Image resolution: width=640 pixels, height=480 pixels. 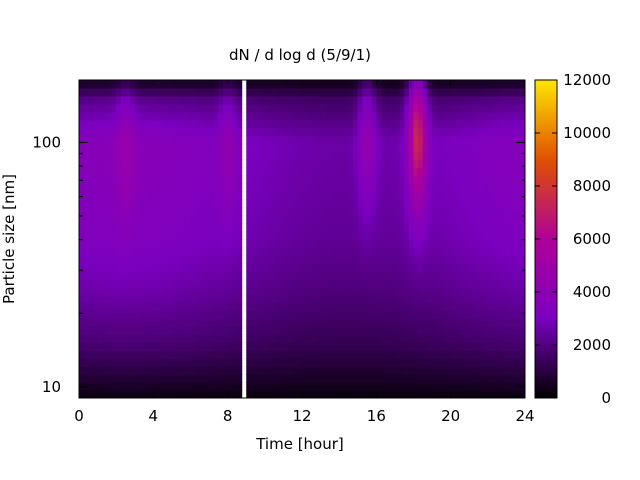 What do you see at coordinates (79, 416) in the screenshot?
I see `x-tick-label: 0` at bounding box center [79, 416].